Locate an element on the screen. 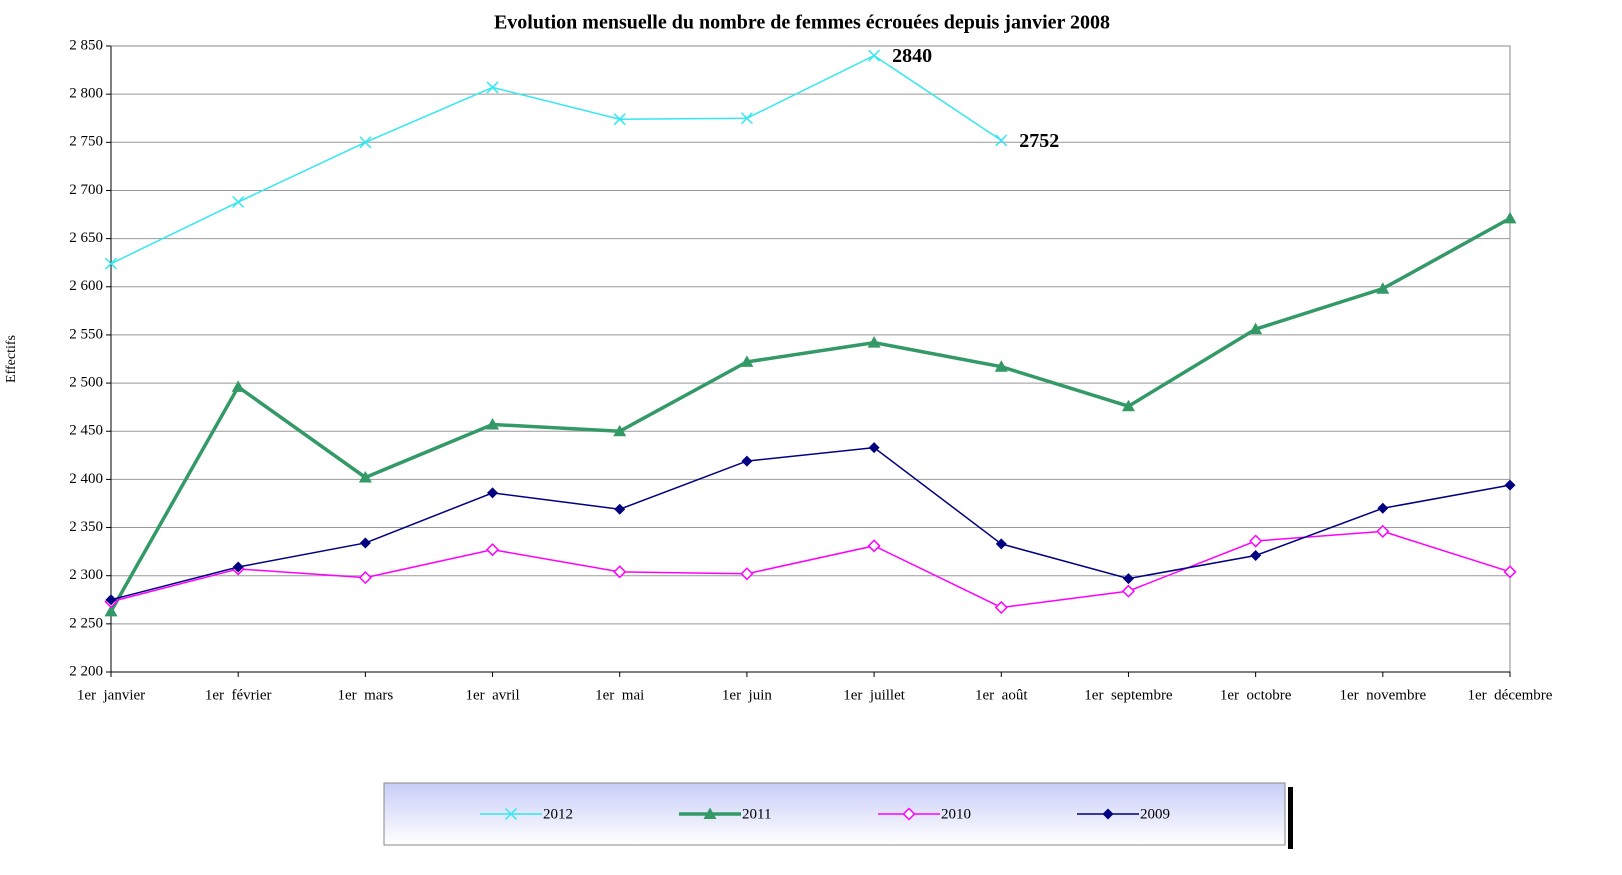 The width and height of the screenshot is (1622, 875). legend-label: 2009 is located at coordinates (1155, 814).